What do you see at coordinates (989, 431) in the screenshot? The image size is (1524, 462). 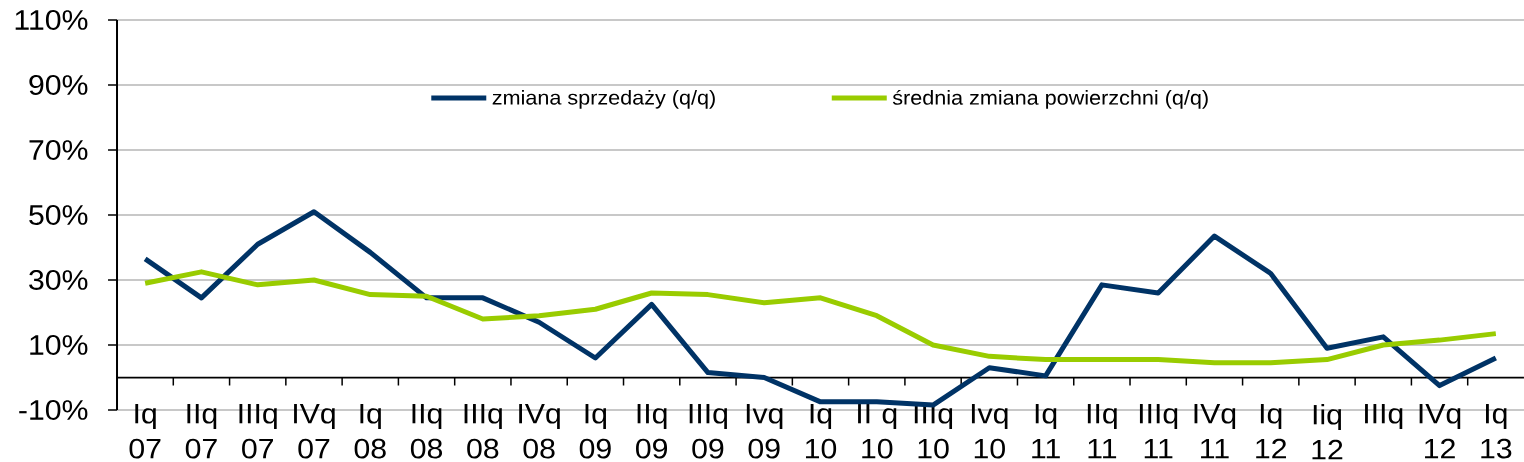 I see `x-tick-label: Ivq 10` at bounding box center [989, 431].